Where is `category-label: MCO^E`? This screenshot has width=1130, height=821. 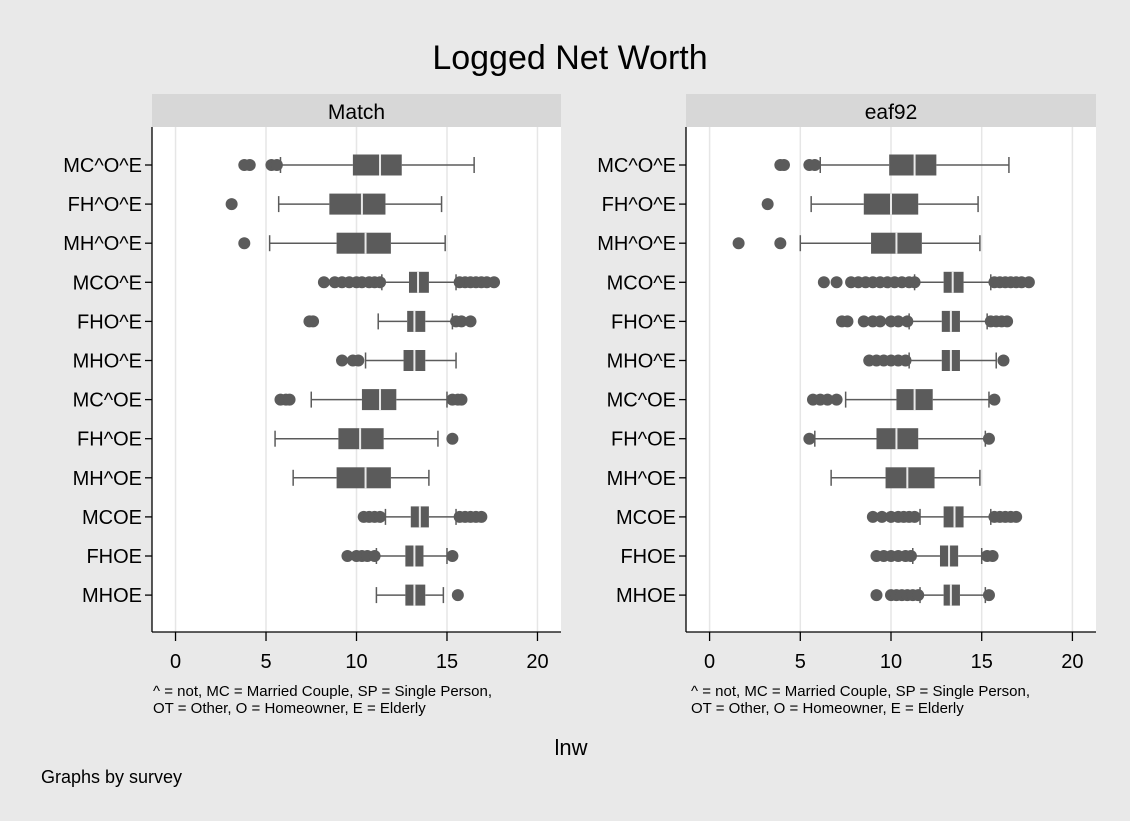 category-label: MCO^E is located at coordinates (107, 283).